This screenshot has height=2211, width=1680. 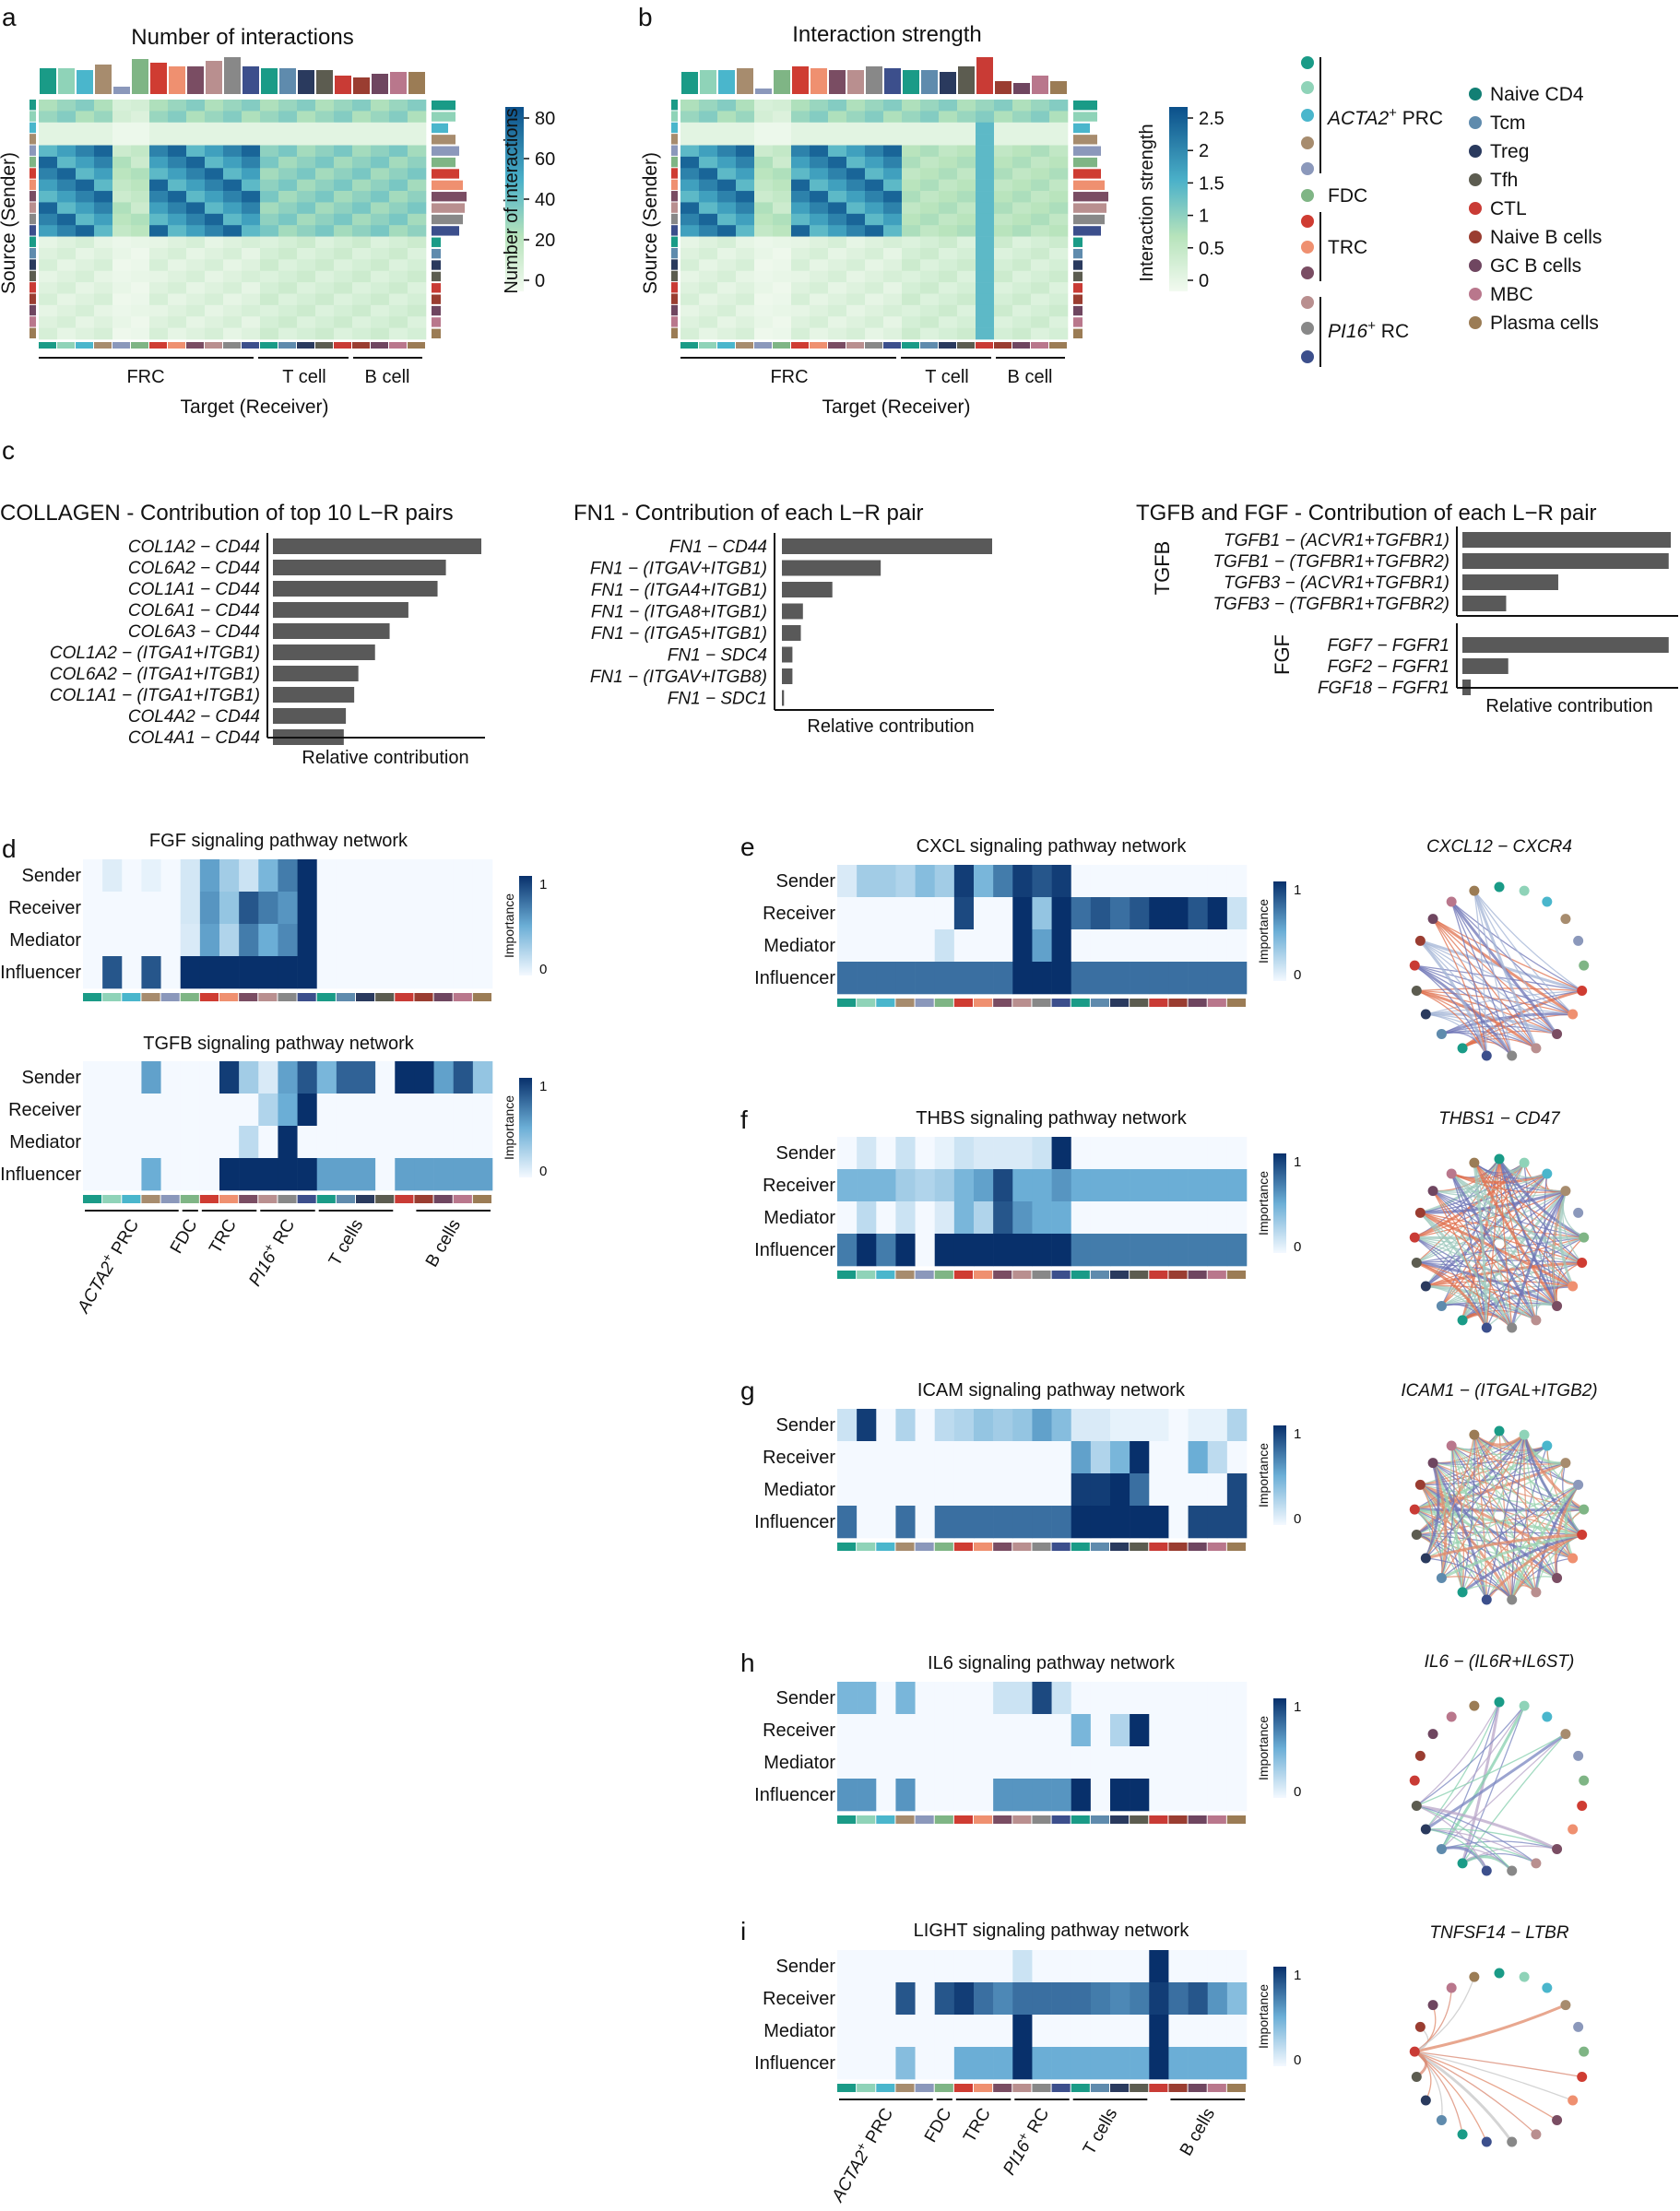 I want to click on legend-group-acta2: ACTA2+ PRC, so click(x=1384, y=117).